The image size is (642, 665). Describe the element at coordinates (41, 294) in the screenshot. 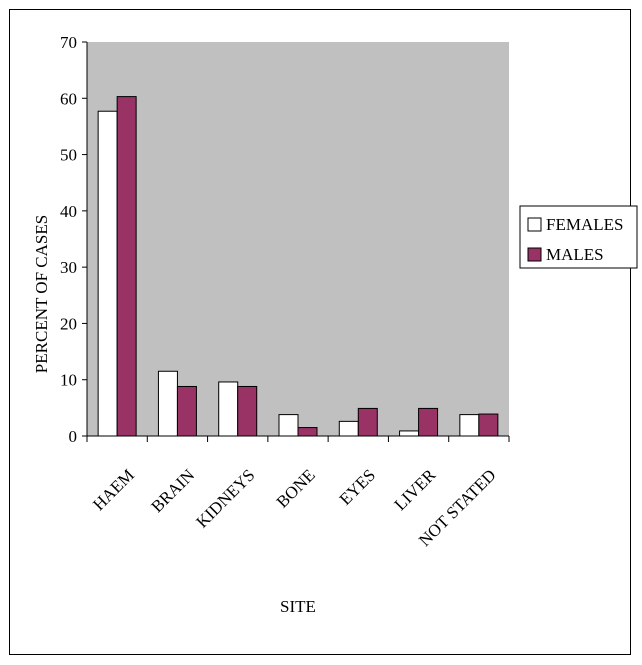

I see `y-axis-label: PERCENT OF CASES` at that location.